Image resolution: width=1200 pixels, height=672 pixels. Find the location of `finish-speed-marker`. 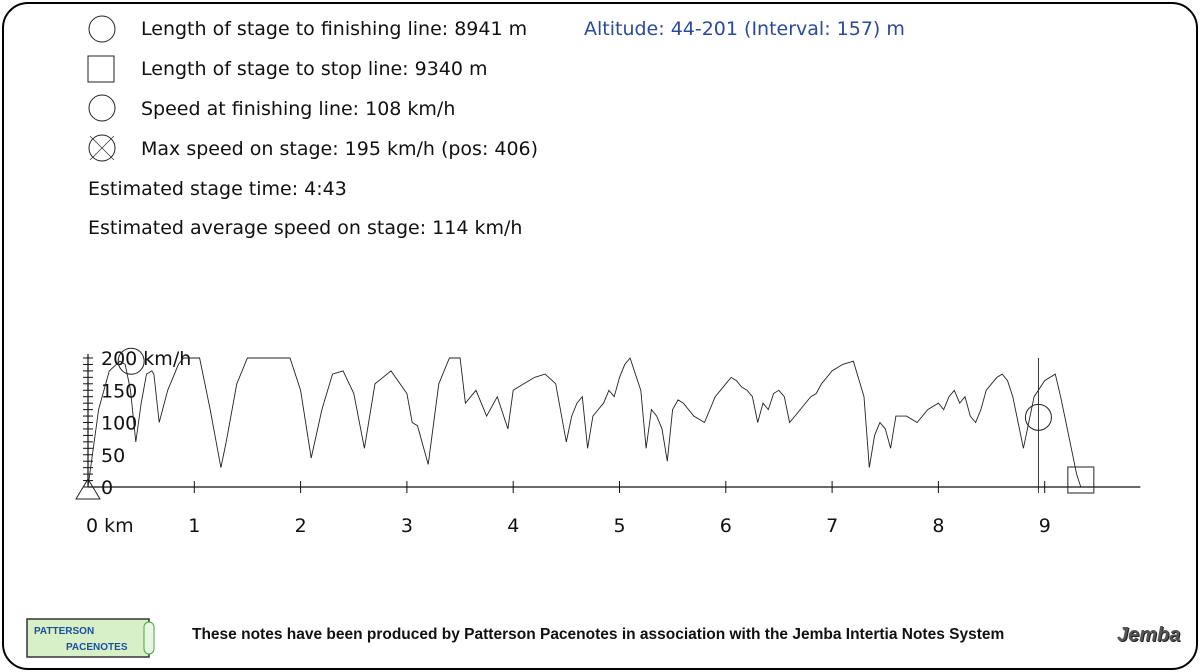

finish-speed-marker is located at coordinates (1038, 417).